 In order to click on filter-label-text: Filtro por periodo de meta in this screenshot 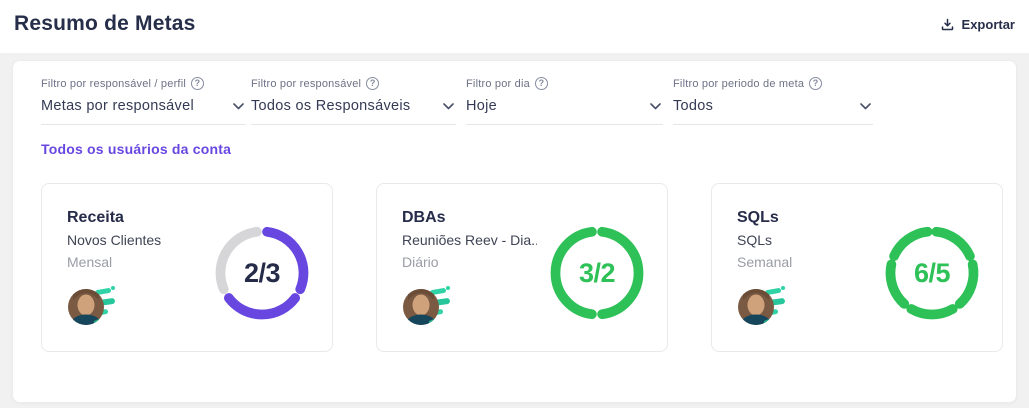, I will do `click(739, 83)`.